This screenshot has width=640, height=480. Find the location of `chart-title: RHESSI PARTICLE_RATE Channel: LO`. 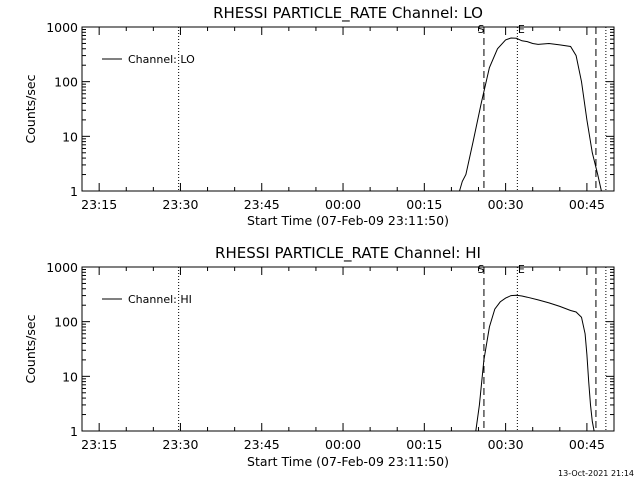

chart-title: RHESSI PARTICLE_RATE Channel: LO is located at coordinates (348, 13).